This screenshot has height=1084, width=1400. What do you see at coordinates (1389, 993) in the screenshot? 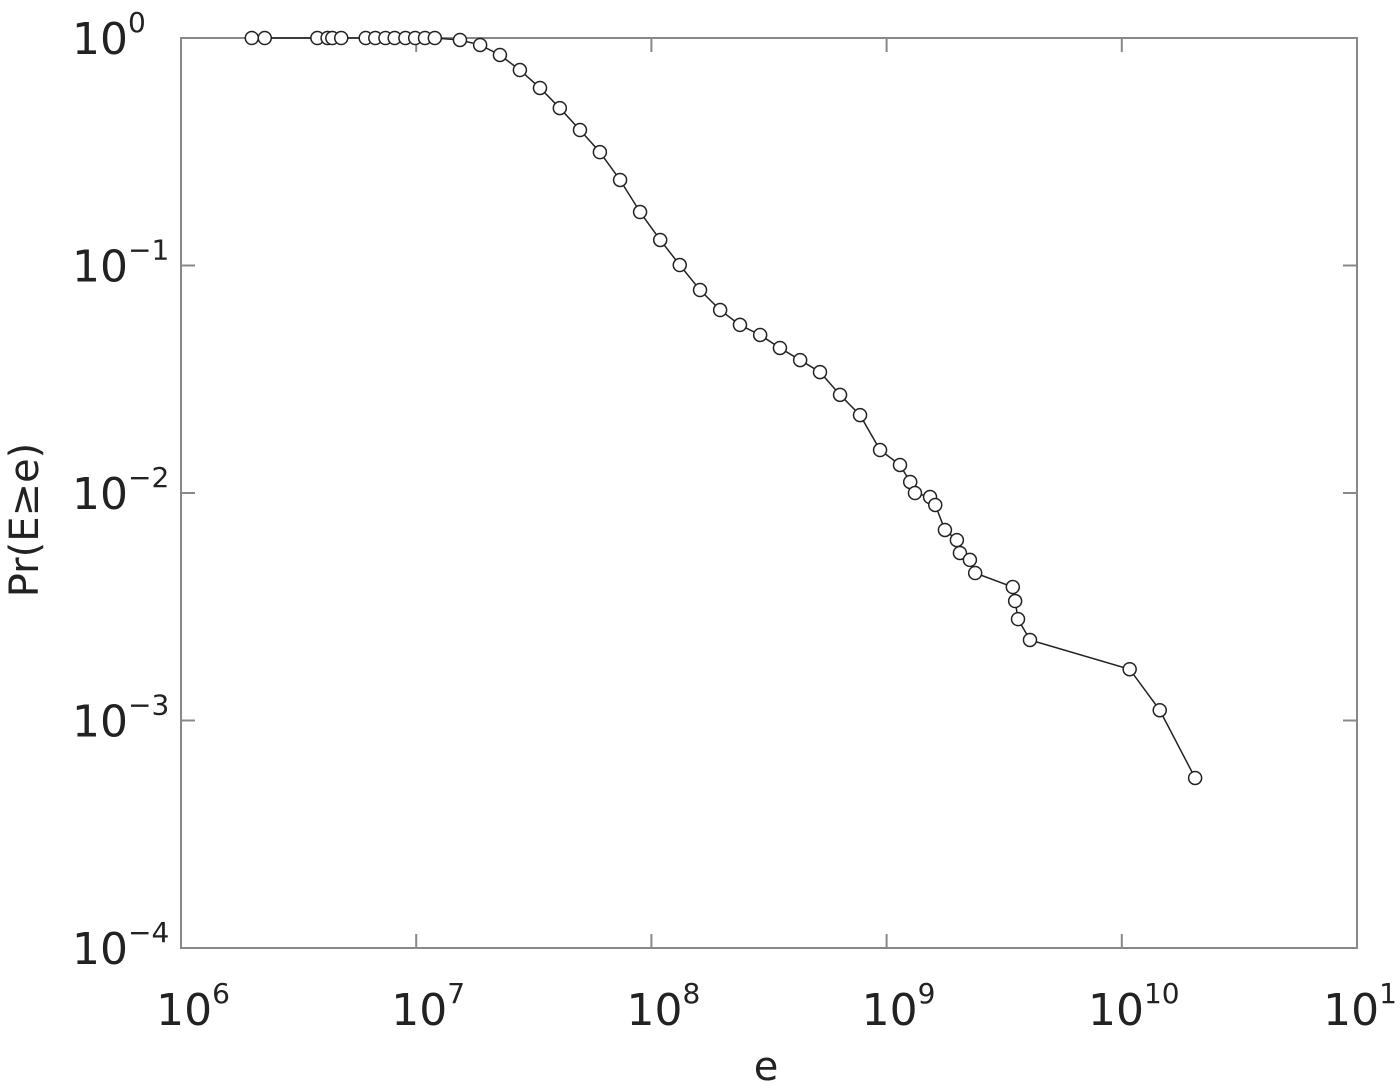
I see `tick-label-exponent: 11` at bounding box center [1389, 993].